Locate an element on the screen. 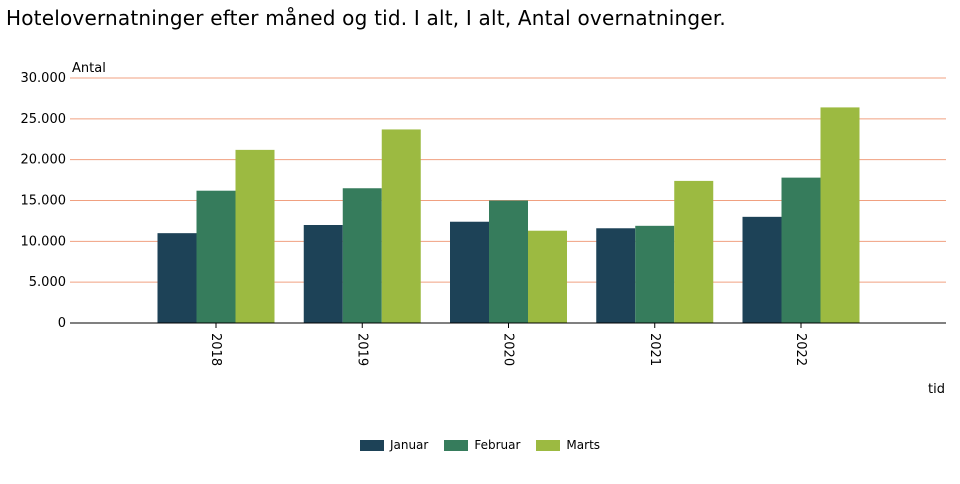 The height and width of the screenshot is (484, 960). bar-marts-2020 is located at coordinates (547, 276).